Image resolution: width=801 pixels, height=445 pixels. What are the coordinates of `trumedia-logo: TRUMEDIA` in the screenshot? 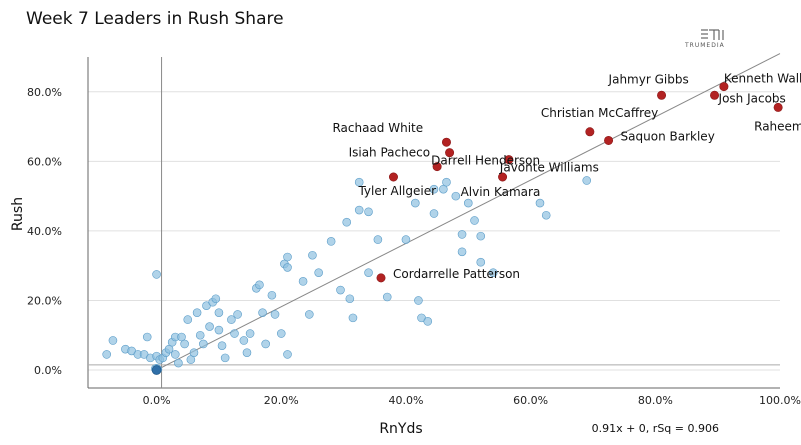 It's located at (704, 39).